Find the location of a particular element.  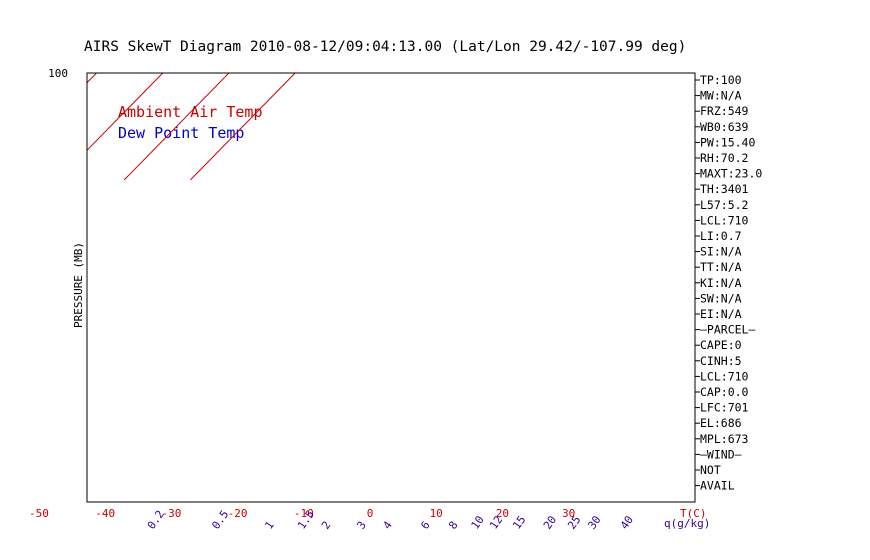

sounding-index-label: NOT is located at coordinates (710, 470).